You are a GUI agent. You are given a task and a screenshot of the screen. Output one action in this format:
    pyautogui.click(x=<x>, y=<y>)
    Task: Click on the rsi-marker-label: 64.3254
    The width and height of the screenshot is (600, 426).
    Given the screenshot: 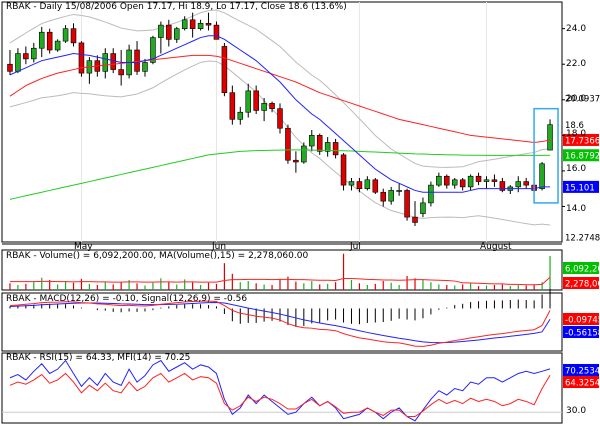 What is the action you would take?
    pyautogui.click(x=582, y=384)
    